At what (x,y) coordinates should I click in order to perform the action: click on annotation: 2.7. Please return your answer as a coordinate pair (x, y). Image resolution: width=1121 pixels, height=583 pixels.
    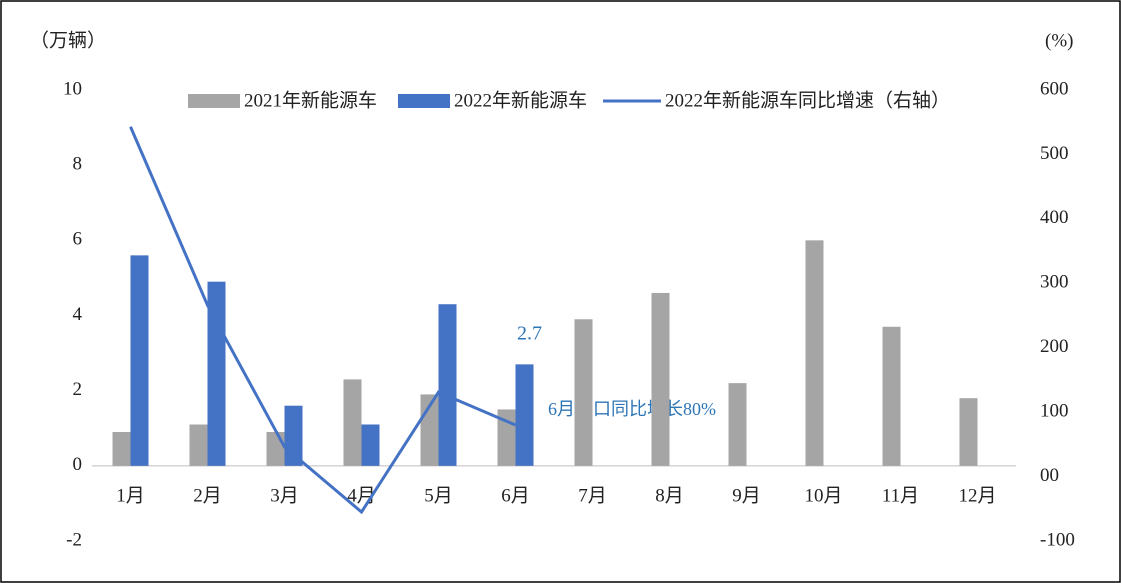
    Looking at the image, I should click on (529, 334).